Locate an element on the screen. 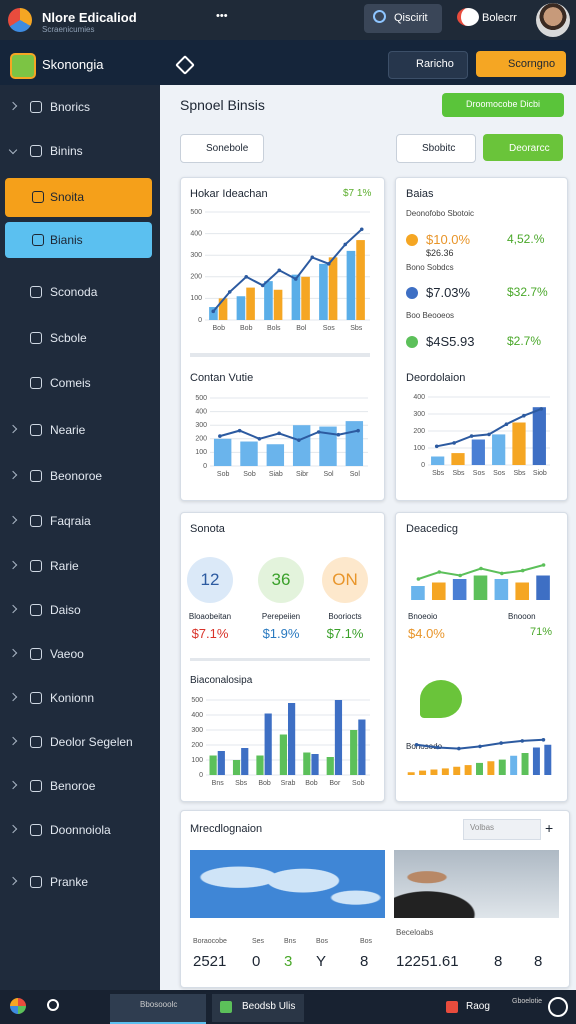 The width and height of the screenshot is (576, 1024). task-app is located at coordinates (158, 1009).